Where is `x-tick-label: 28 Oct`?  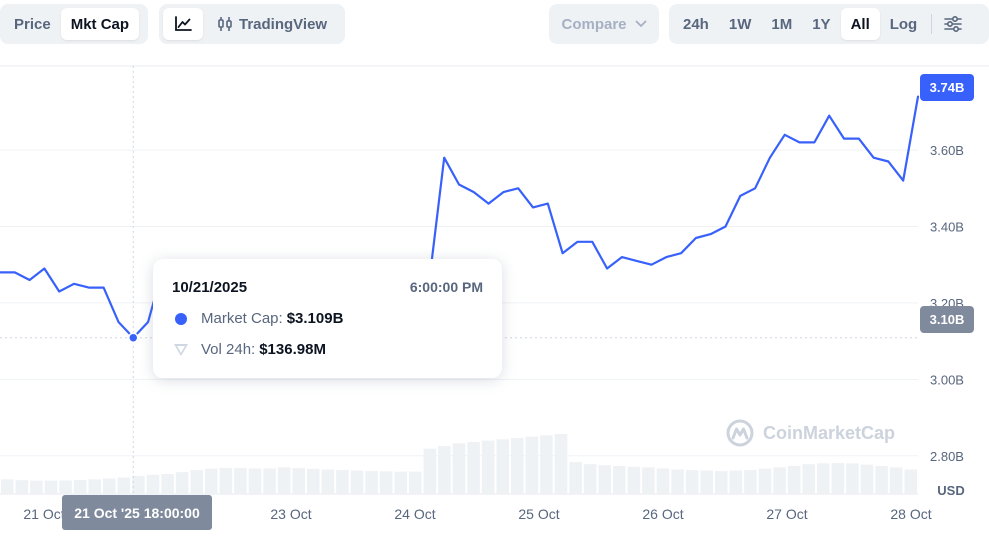 x-tick-label: 28 Oct is located at coordinates (910, 514).